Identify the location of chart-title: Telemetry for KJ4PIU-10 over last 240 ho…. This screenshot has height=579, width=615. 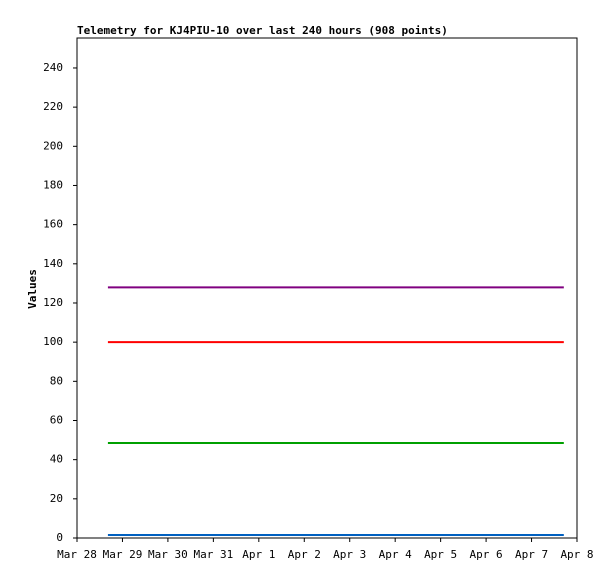
(262, 30).